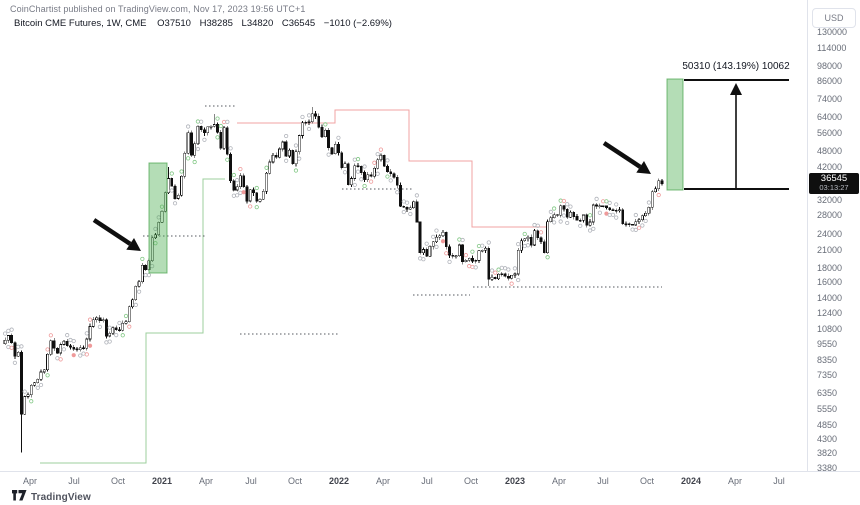  Describe the element at coordinates (19, 496) in the screenshot. I see `tradingview-logo-icon` at that location.